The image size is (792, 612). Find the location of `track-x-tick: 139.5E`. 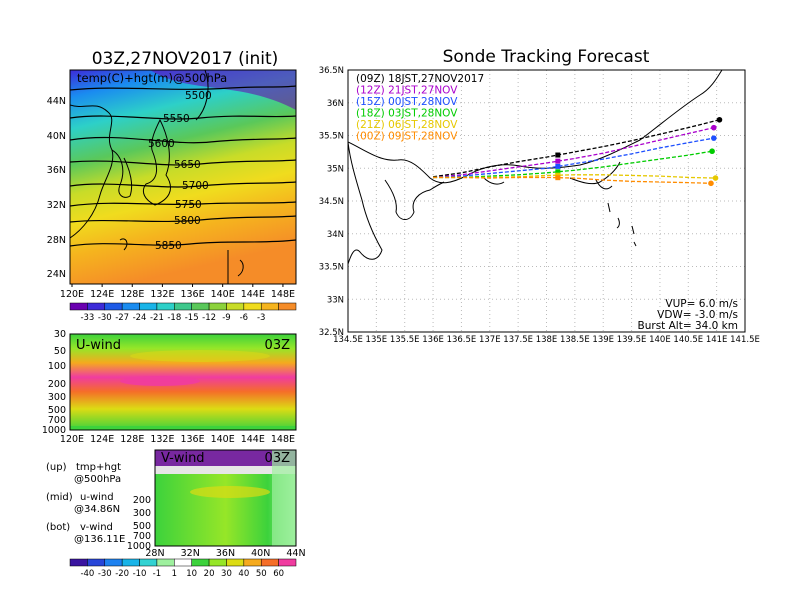

track-x-tick: 139.5E is located at coordinates (632, 340).